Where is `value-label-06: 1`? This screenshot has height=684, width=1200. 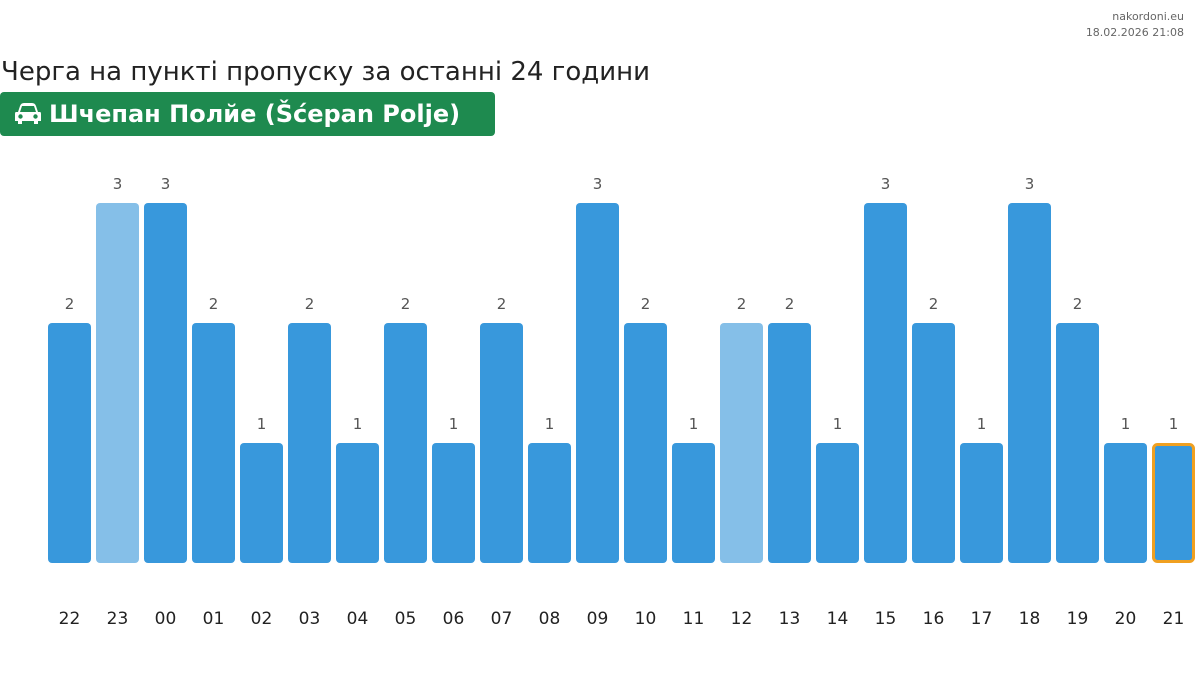
value-label-06: 1 is located at coordinates (454, 424).